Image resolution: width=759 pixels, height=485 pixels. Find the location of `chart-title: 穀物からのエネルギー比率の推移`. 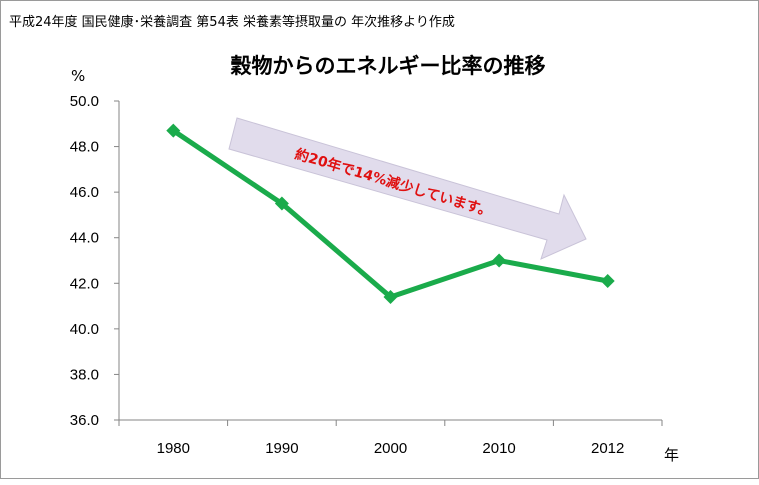

chart-title: 穀物からのエネルギー比率の推移 is located at coordinates (388, 66).